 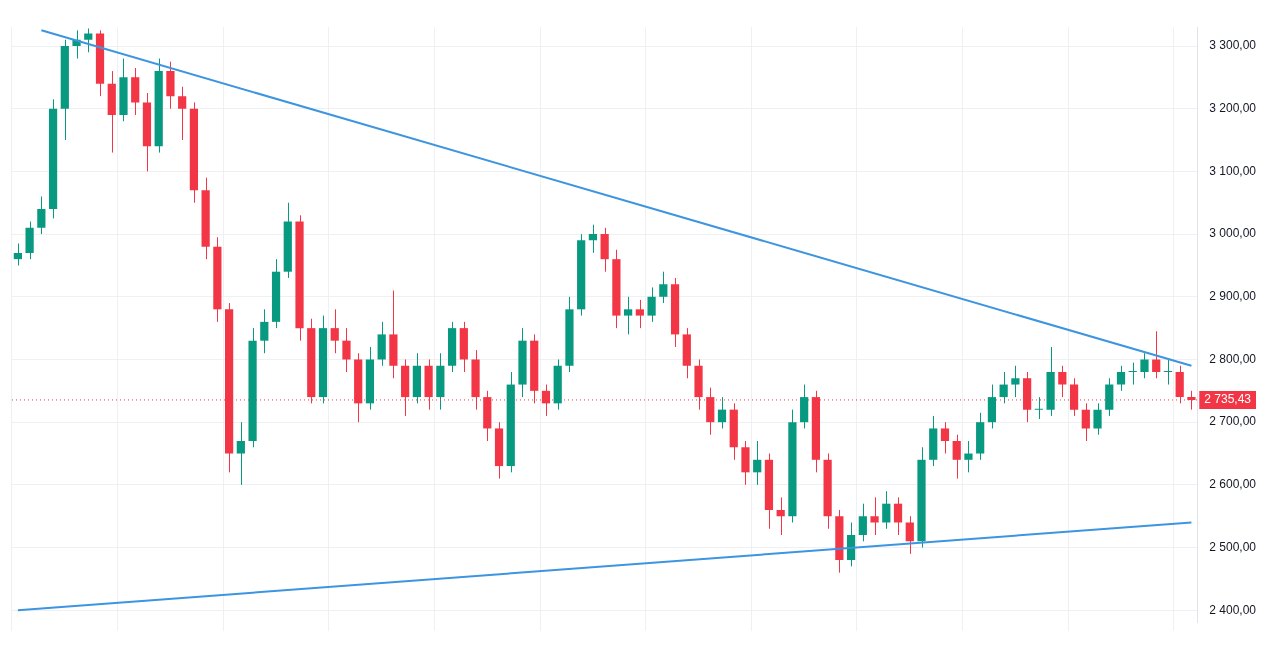 What do you see at coordinates (1233, 609) in the screenshot?
I see `y-tick-label: 2 400,00` at bounding box center [1233, 609].